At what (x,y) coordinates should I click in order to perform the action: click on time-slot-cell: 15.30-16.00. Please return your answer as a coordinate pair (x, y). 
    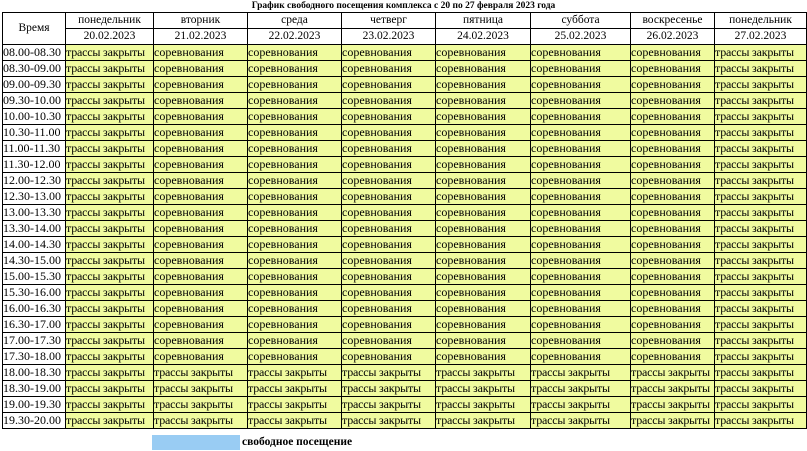
    Looking at the image, I should click on (34, 292).